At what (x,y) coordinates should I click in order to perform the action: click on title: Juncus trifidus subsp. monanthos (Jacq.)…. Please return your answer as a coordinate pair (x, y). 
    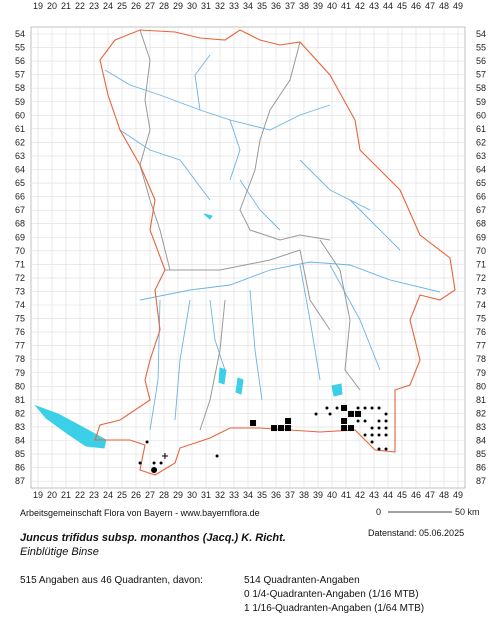
    Looking at the image, I should click on (153, 538).